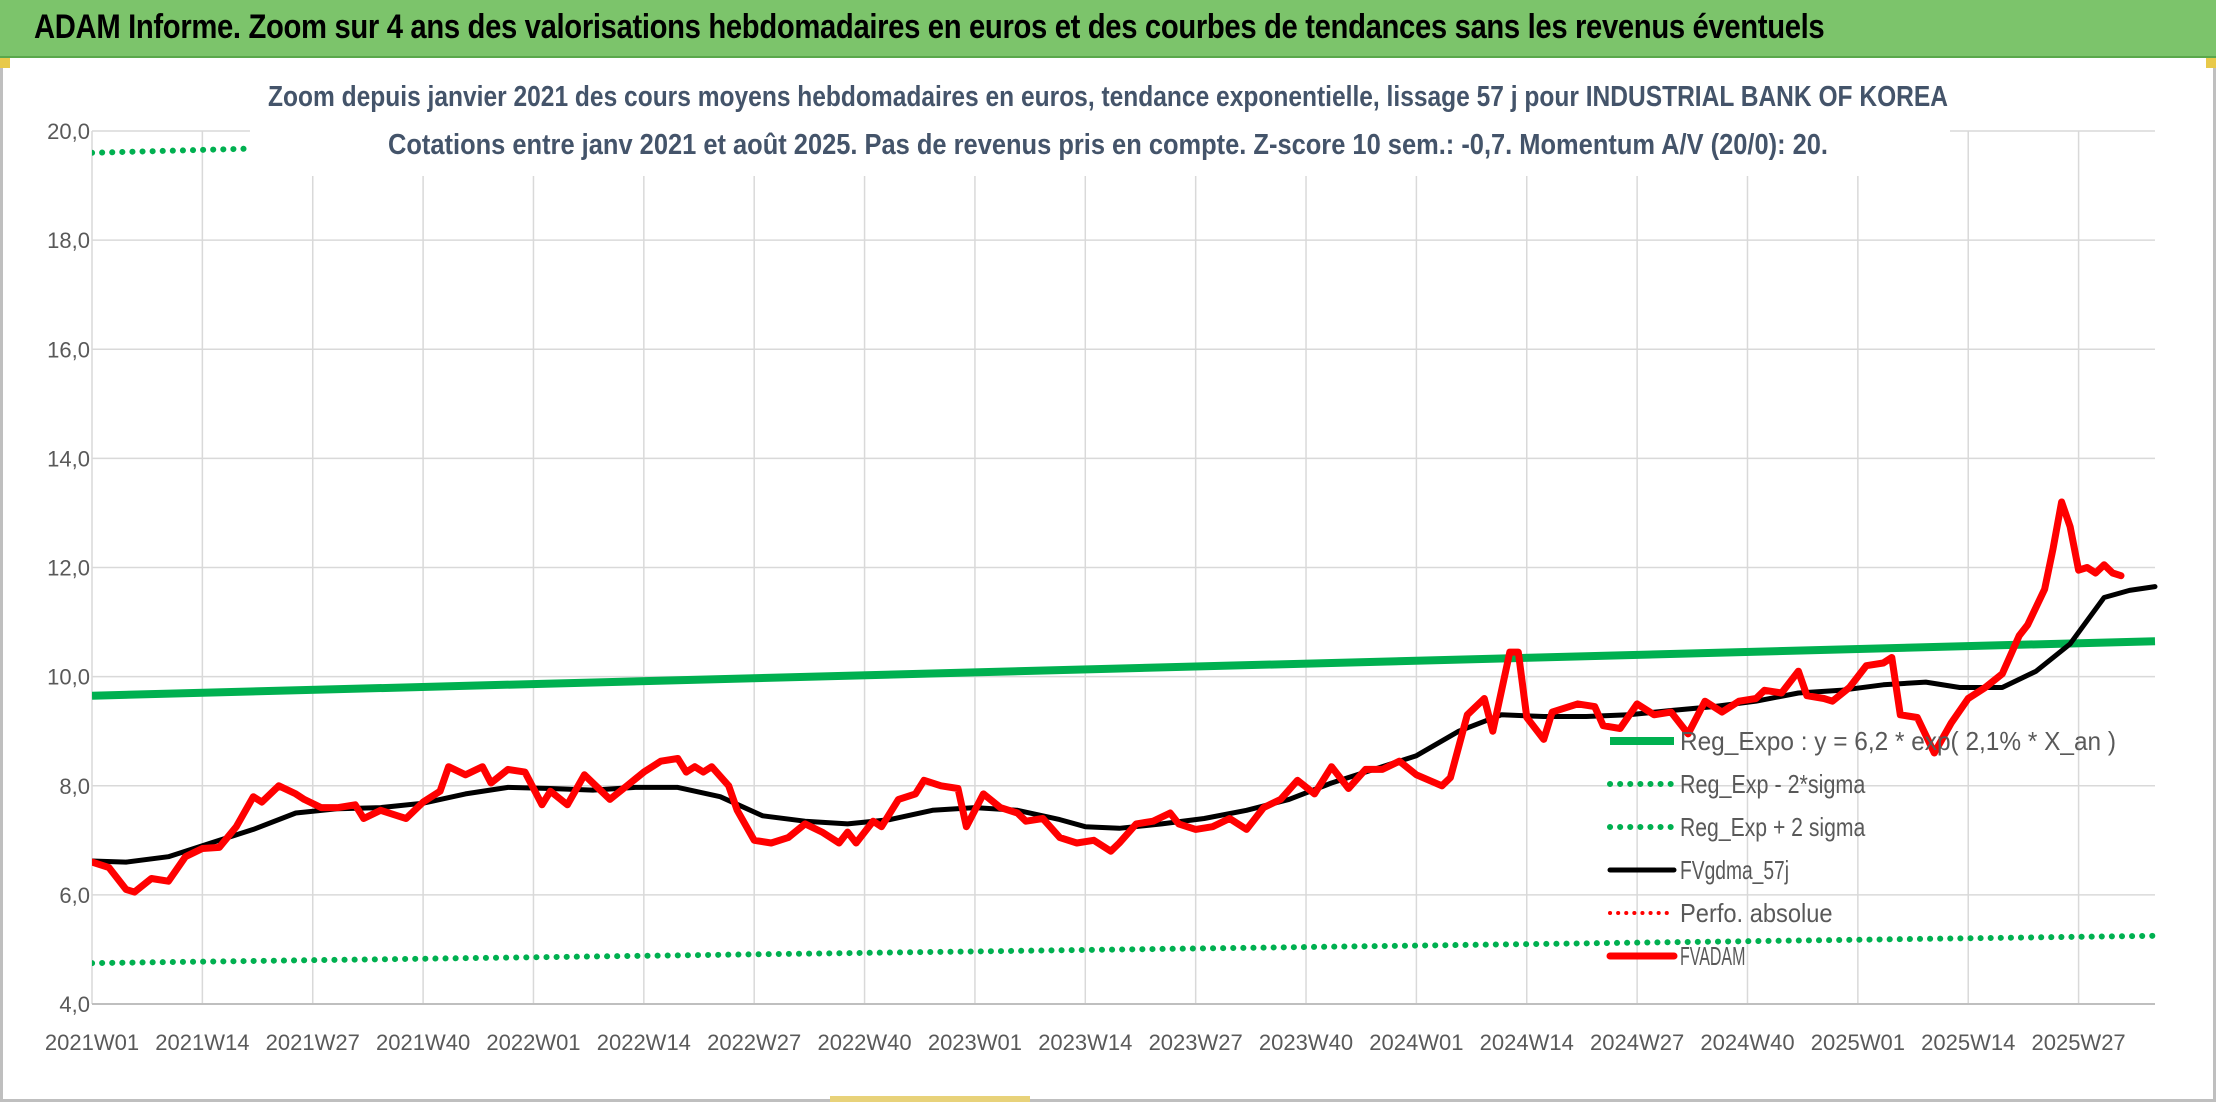 The width and height of the screenshot is (2216, 1102). What do you see at coordinates (1747, 1042) in the screenshot?
I see `x-tick-label: 2024W40` at bounding box center [1747, 1042].